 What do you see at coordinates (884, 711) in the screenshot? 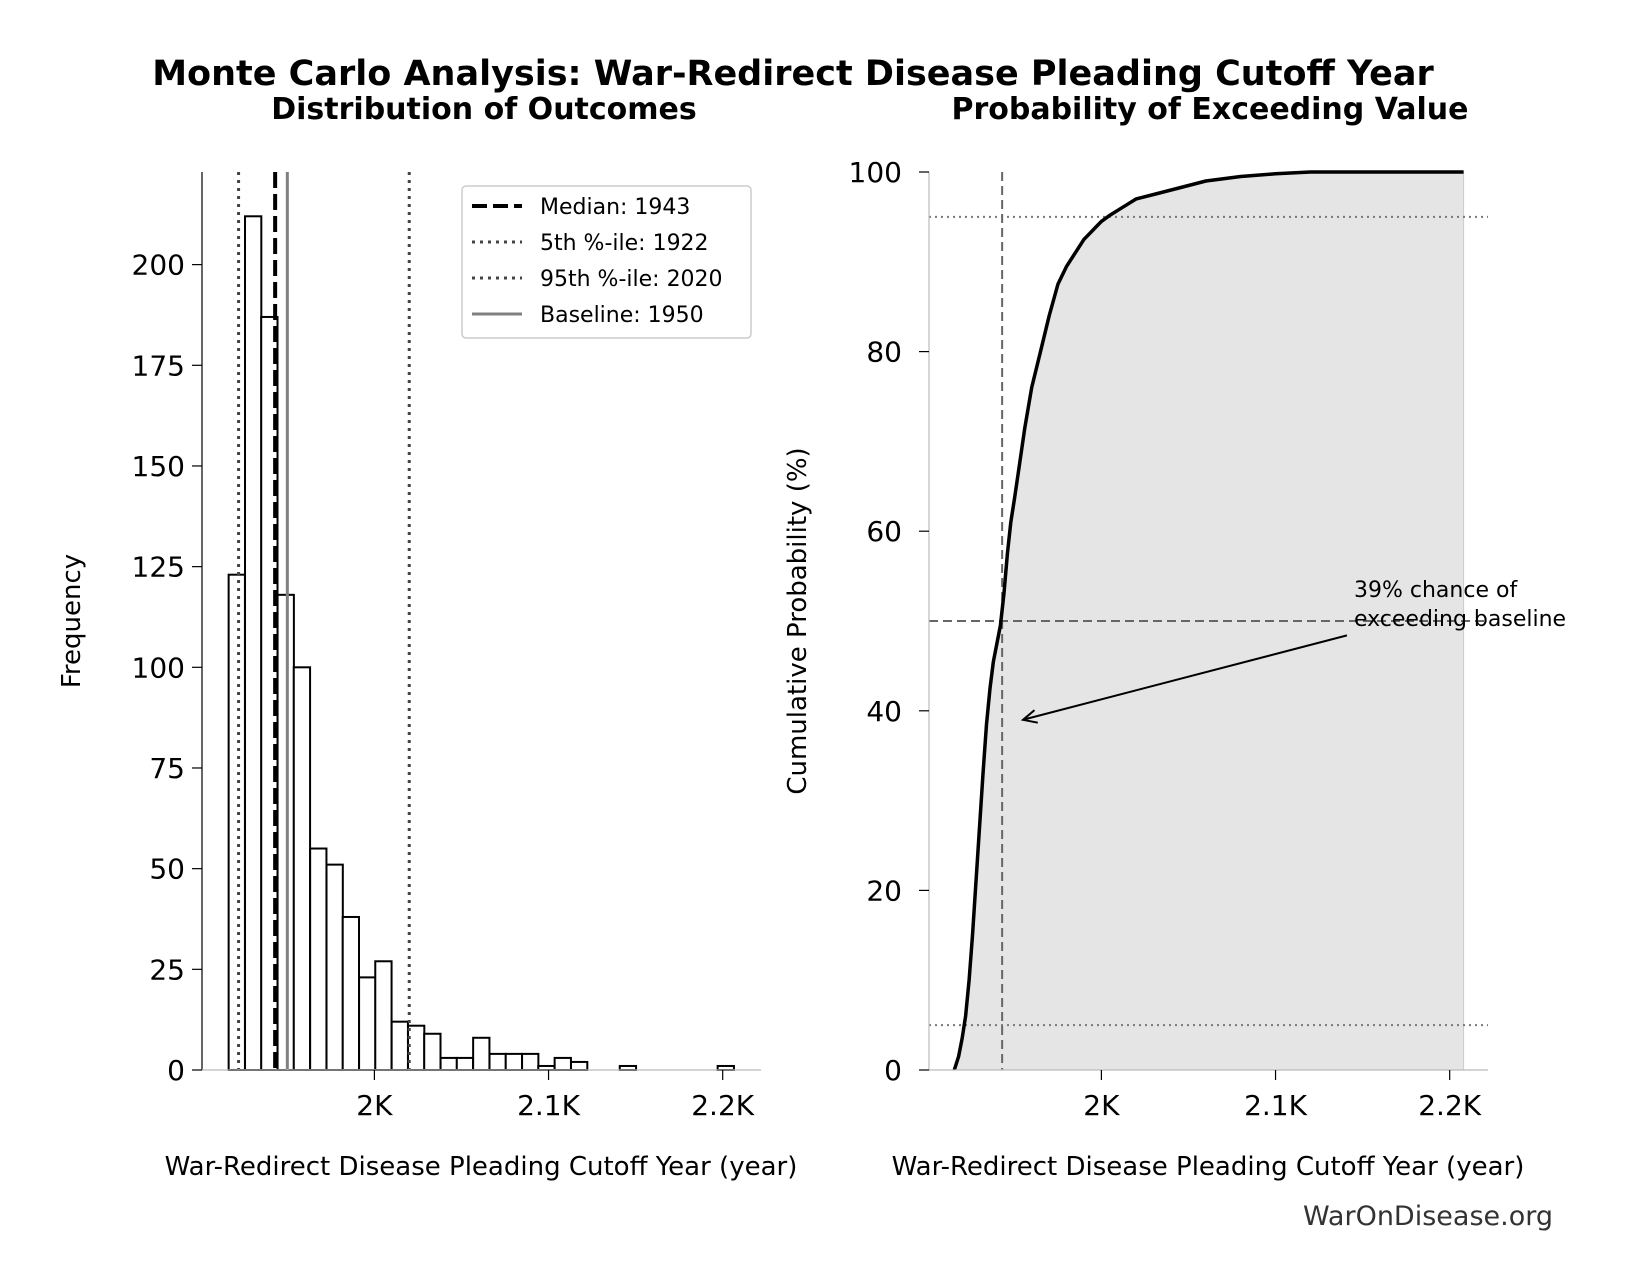
I see `y-tick-label: 40` at bounding box center [884, 711].